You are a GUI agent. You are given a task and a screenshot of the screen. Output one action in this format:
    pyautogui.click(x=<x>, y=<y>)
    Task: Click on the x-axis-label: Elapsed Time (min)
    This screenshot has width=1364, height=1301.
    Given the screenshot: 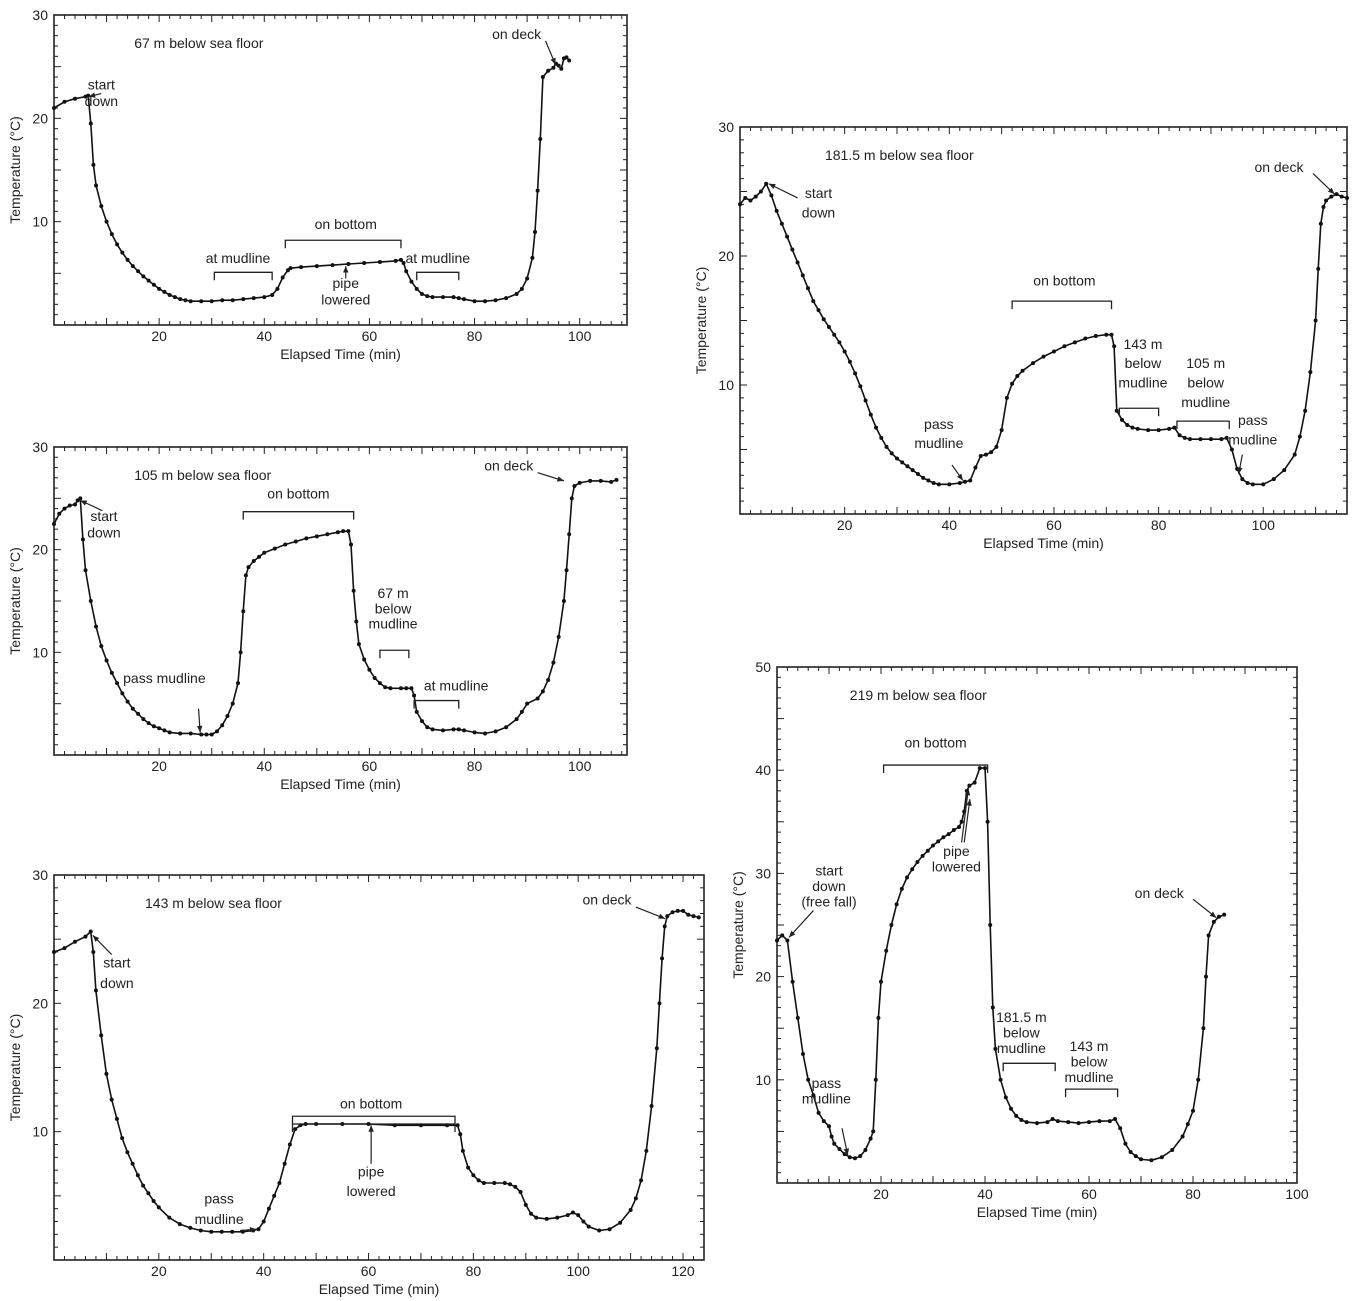 What is the action you would take?
    pyautogui.click(x=1043, y=543)
    